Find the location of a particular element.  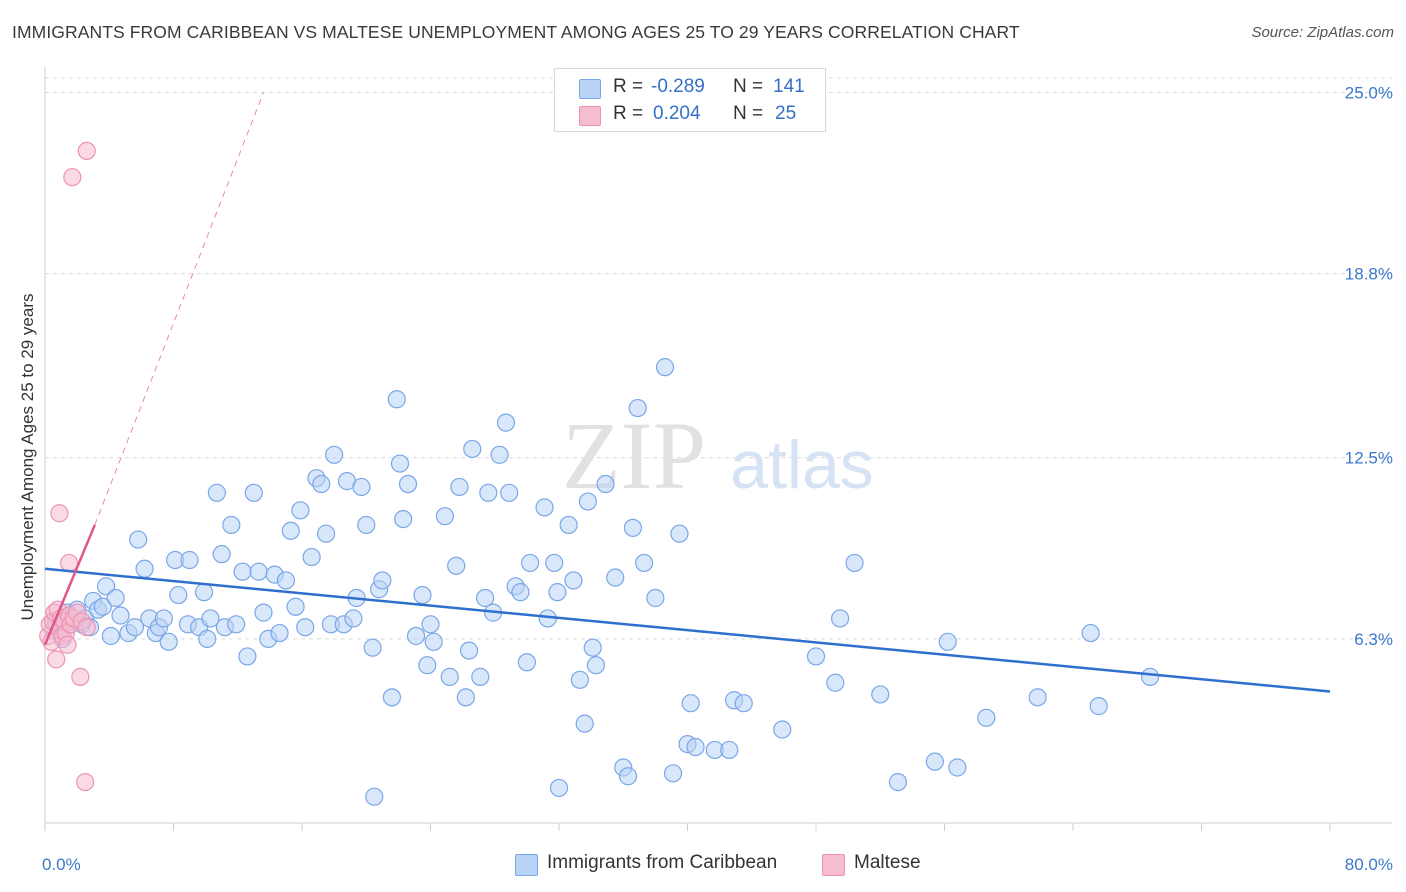

legend-r-value: 0.204 is located at coordinates (677, 113).